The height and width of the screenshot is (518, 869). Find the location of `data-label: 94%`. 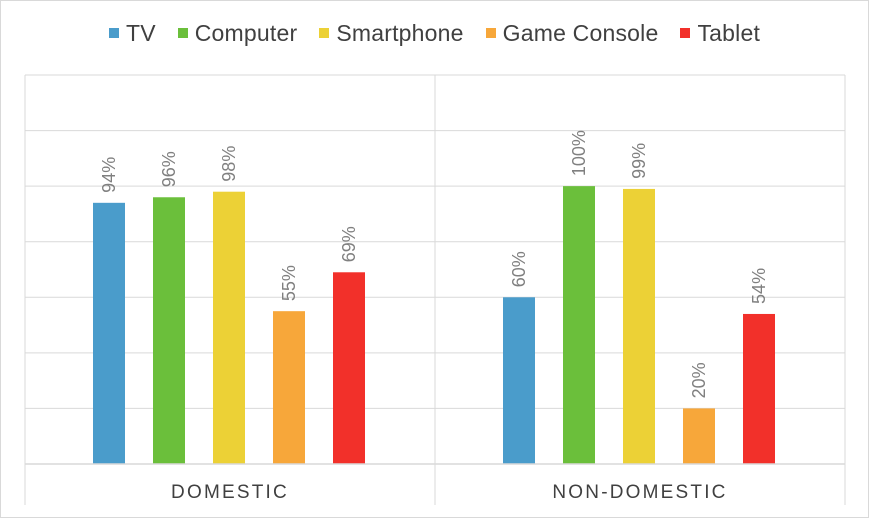

data-label: 94% is located at coordinates (109, 175).